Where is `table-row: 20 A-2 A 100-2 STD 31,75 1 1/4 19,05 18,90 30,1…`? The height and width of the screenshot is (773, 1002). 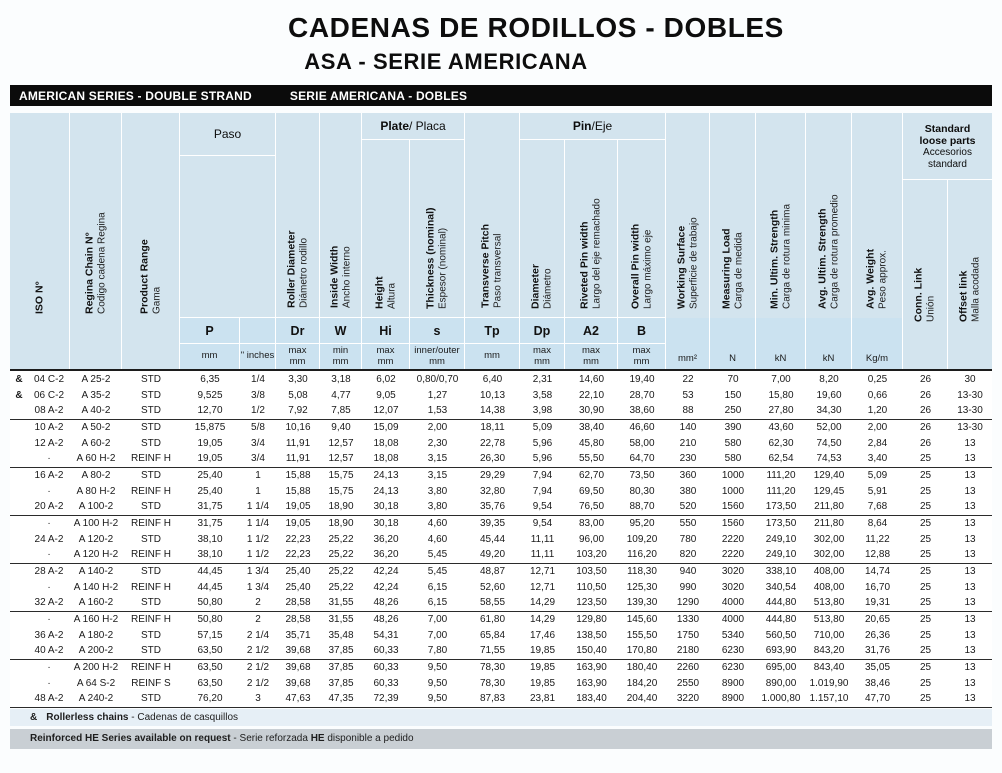
table-row: 20 A-2 A 100-2 STD 31,75 1 1/4 19,05 18,90 30,1… is located at coordinates (501, 507).